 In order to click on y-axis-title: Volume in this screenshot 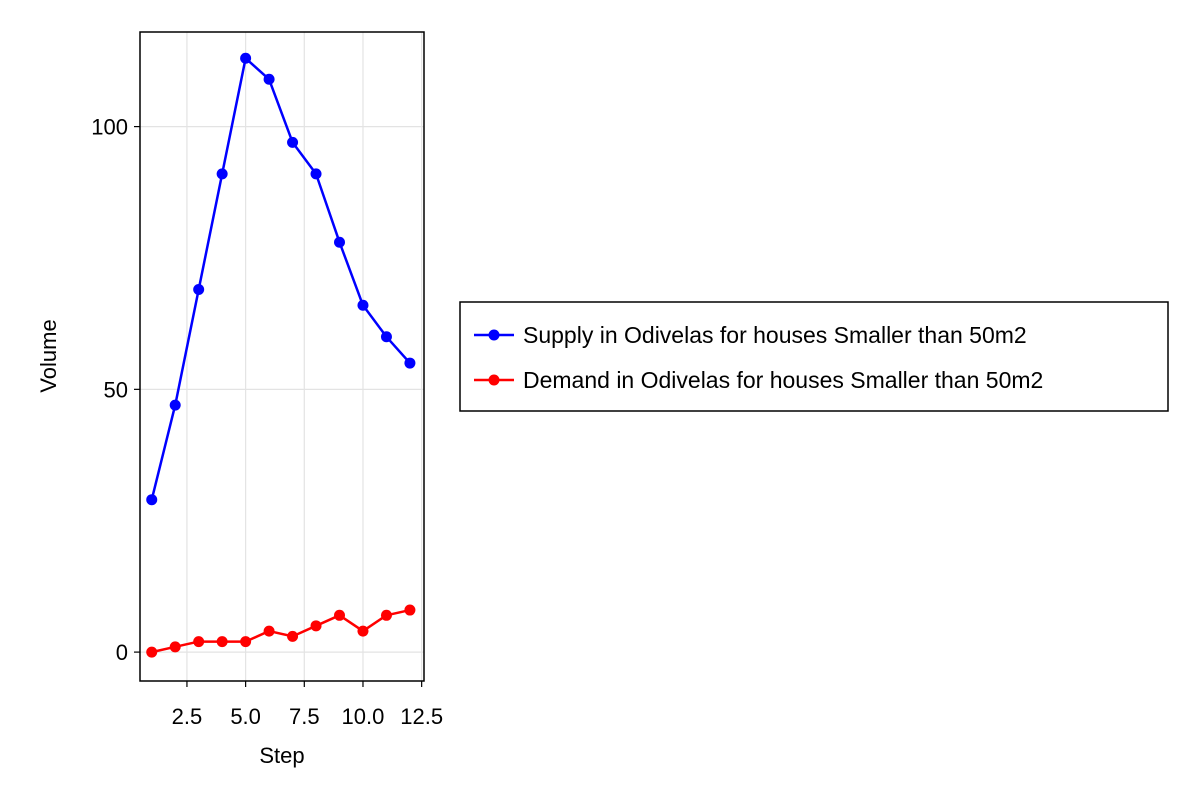, I will do `click(48, 355)`.